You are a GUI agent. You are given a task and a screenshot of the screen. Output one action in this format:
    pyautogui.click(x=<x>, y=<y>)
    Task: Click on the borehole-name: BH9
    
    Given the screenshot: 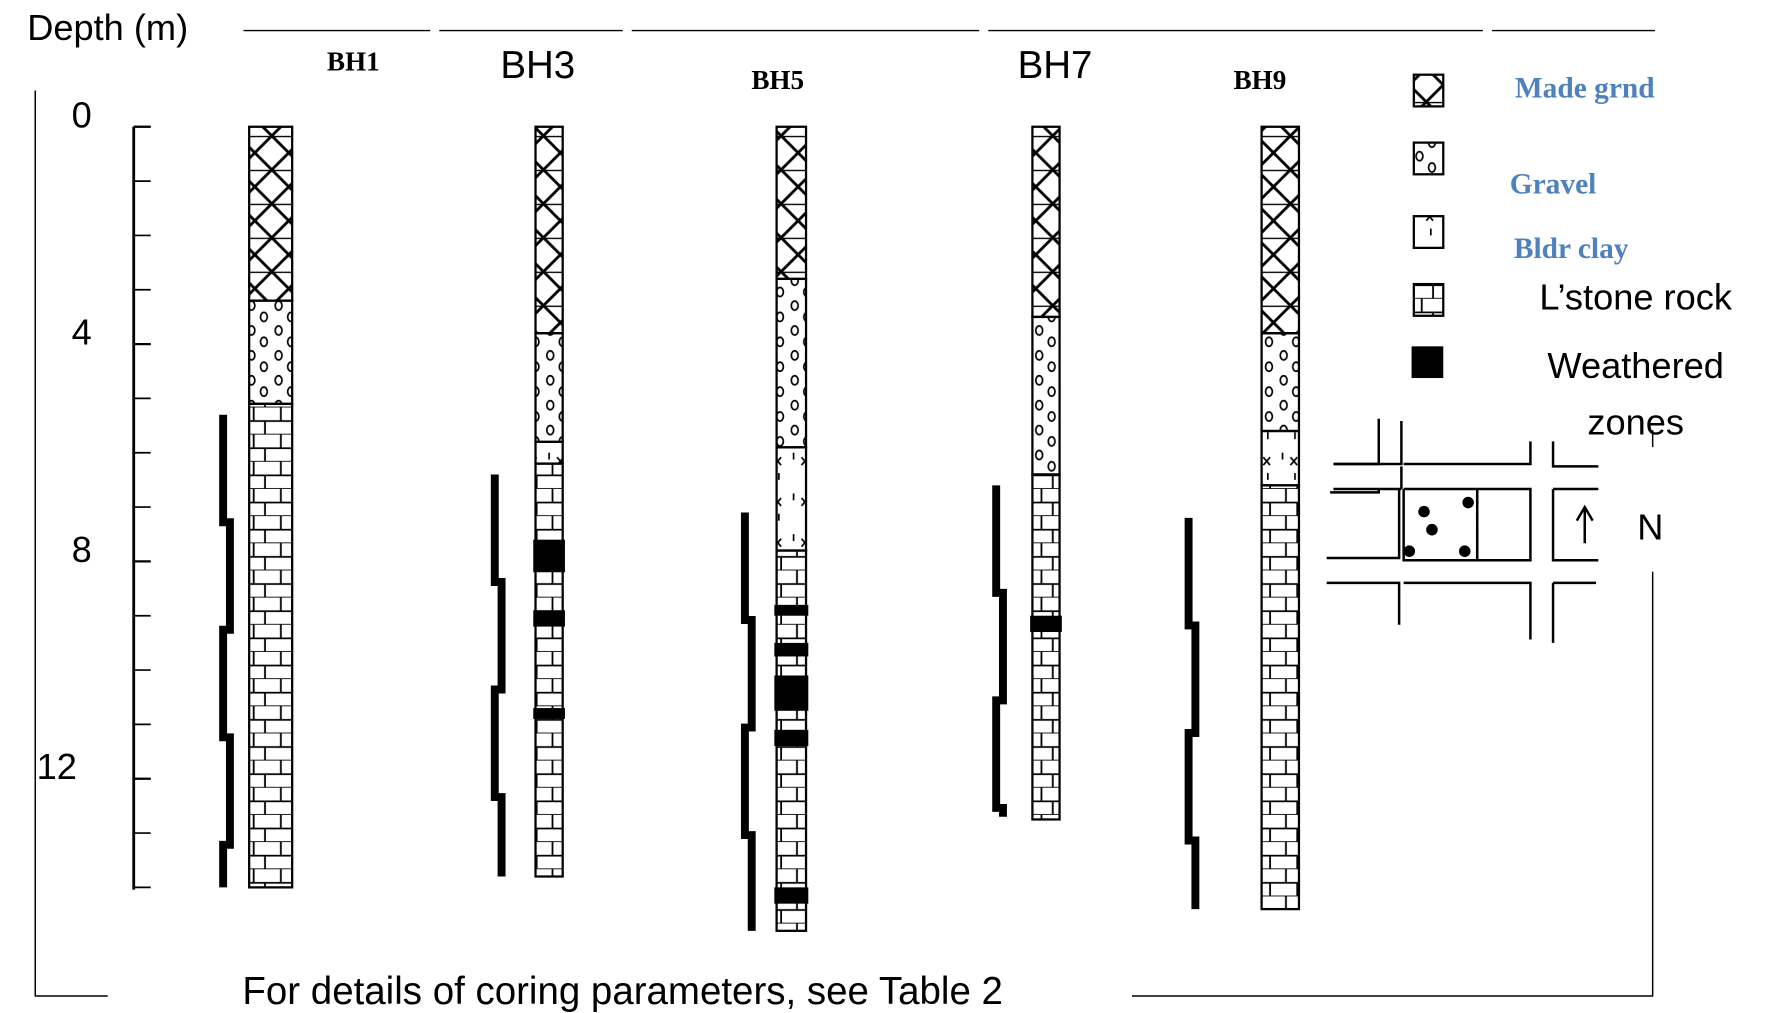 What is the action you would take?
    pyautogui.click(x=1259, y=80)
    